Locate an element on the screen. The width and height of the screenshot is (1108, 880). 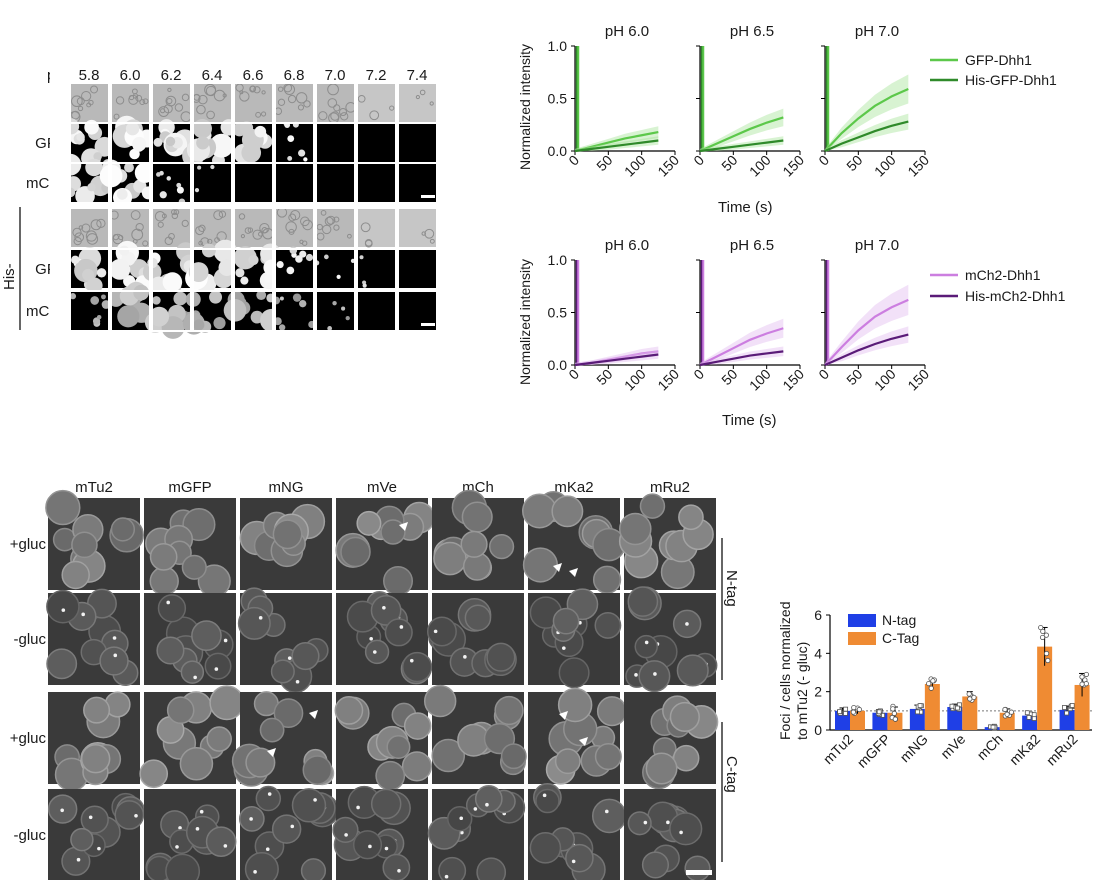
frap-panel-title: pH 6.0 is located at coordinates (627, 31).